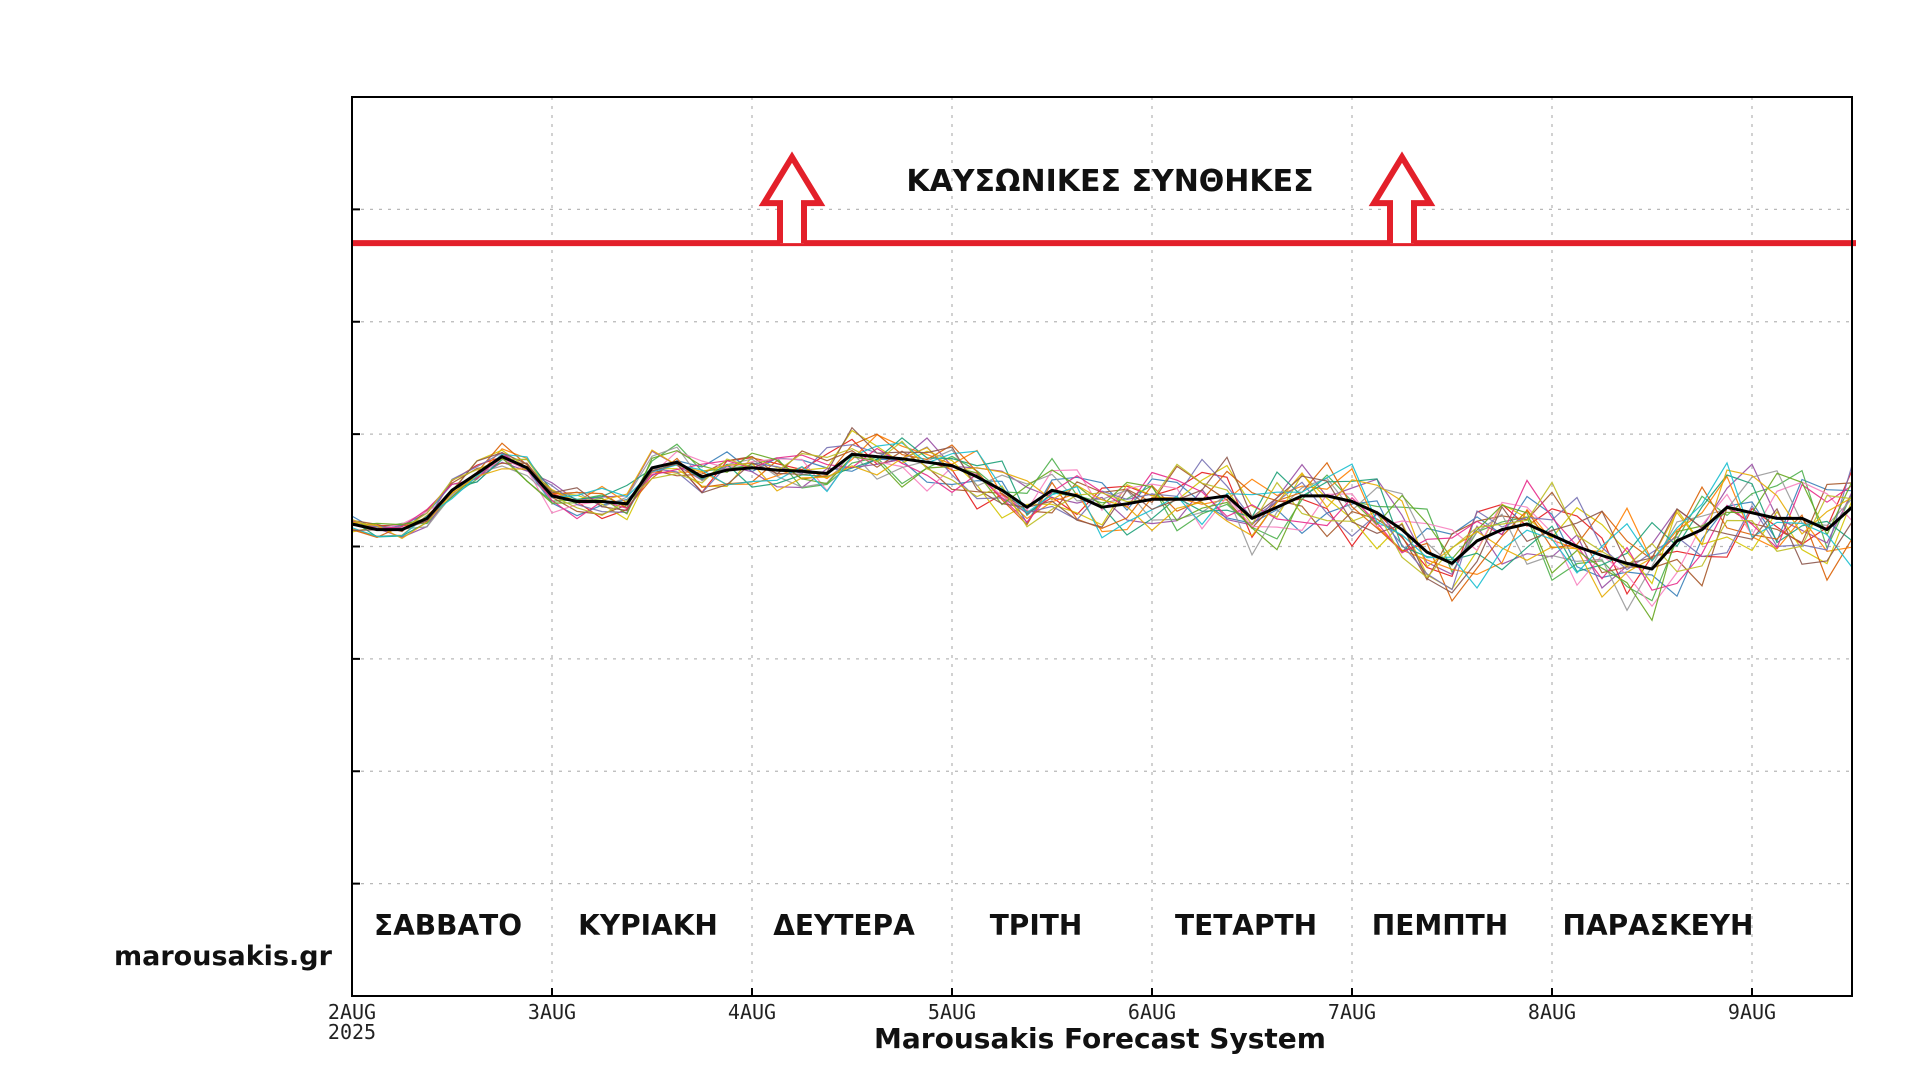 The width and height of the screenshot is (1920, 1080). Describe the element at coordinates (448, 925) in the screenshot. I see `day-name-label: ΣΑΒΒΑΤΟ` at that location.